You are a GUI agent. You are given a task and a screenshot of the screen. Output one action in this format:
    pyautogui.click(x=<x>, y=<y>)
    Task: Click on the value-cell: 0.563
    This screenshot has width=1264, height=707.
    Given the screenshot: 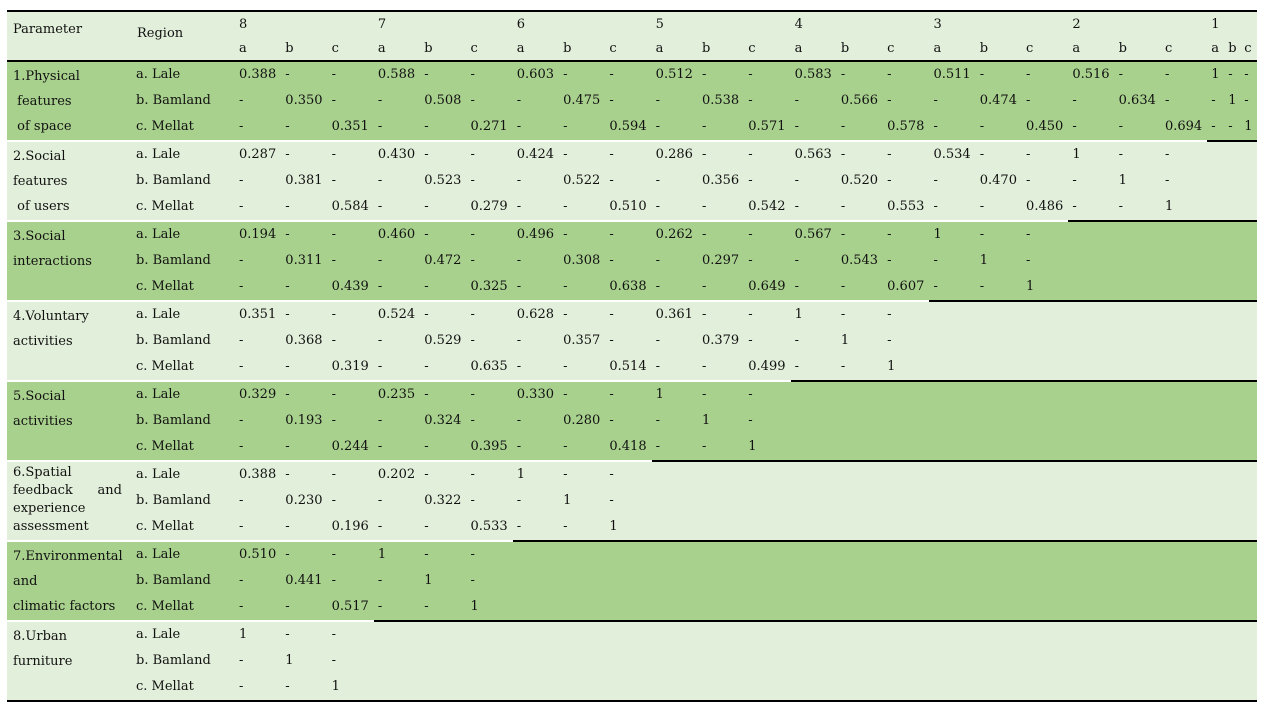 What is the action you would take?
    pyautogui.click(x=813, y=154)
    